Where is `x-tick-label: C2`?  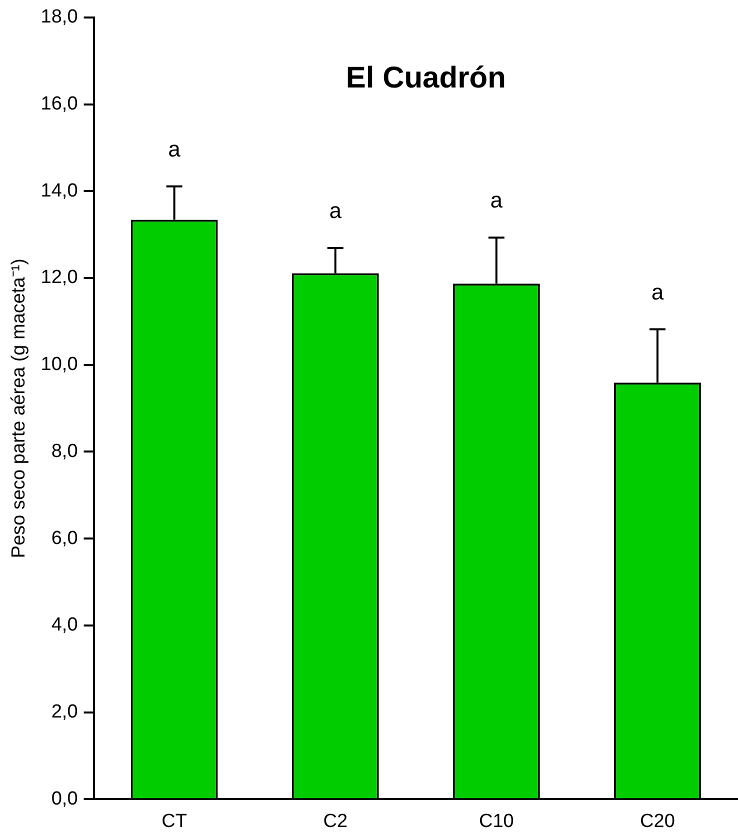 x-tick-label: C2 is located at coordinates (335, 821).